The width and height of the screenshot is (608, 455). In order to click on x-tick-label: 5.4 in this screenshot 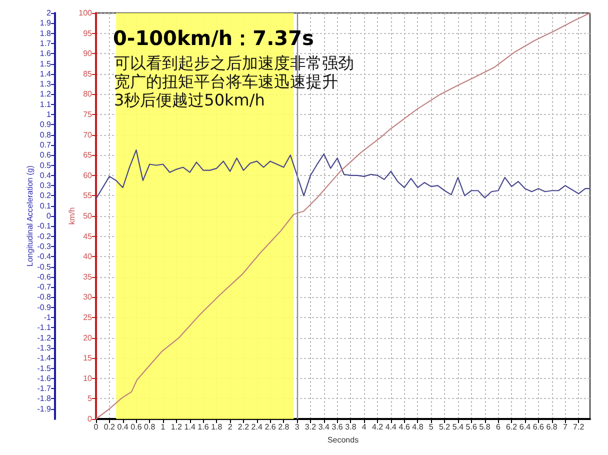, I will do `click(458, 427)`.